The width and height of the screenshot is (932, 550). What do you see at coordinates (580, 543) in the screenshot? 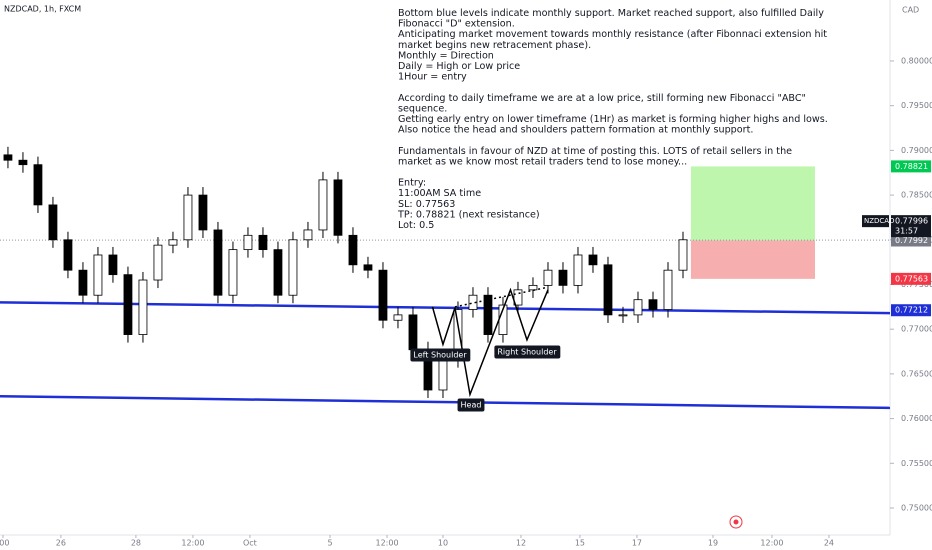
I see `x-tick-label: 15` at bounding box center [580, 543].